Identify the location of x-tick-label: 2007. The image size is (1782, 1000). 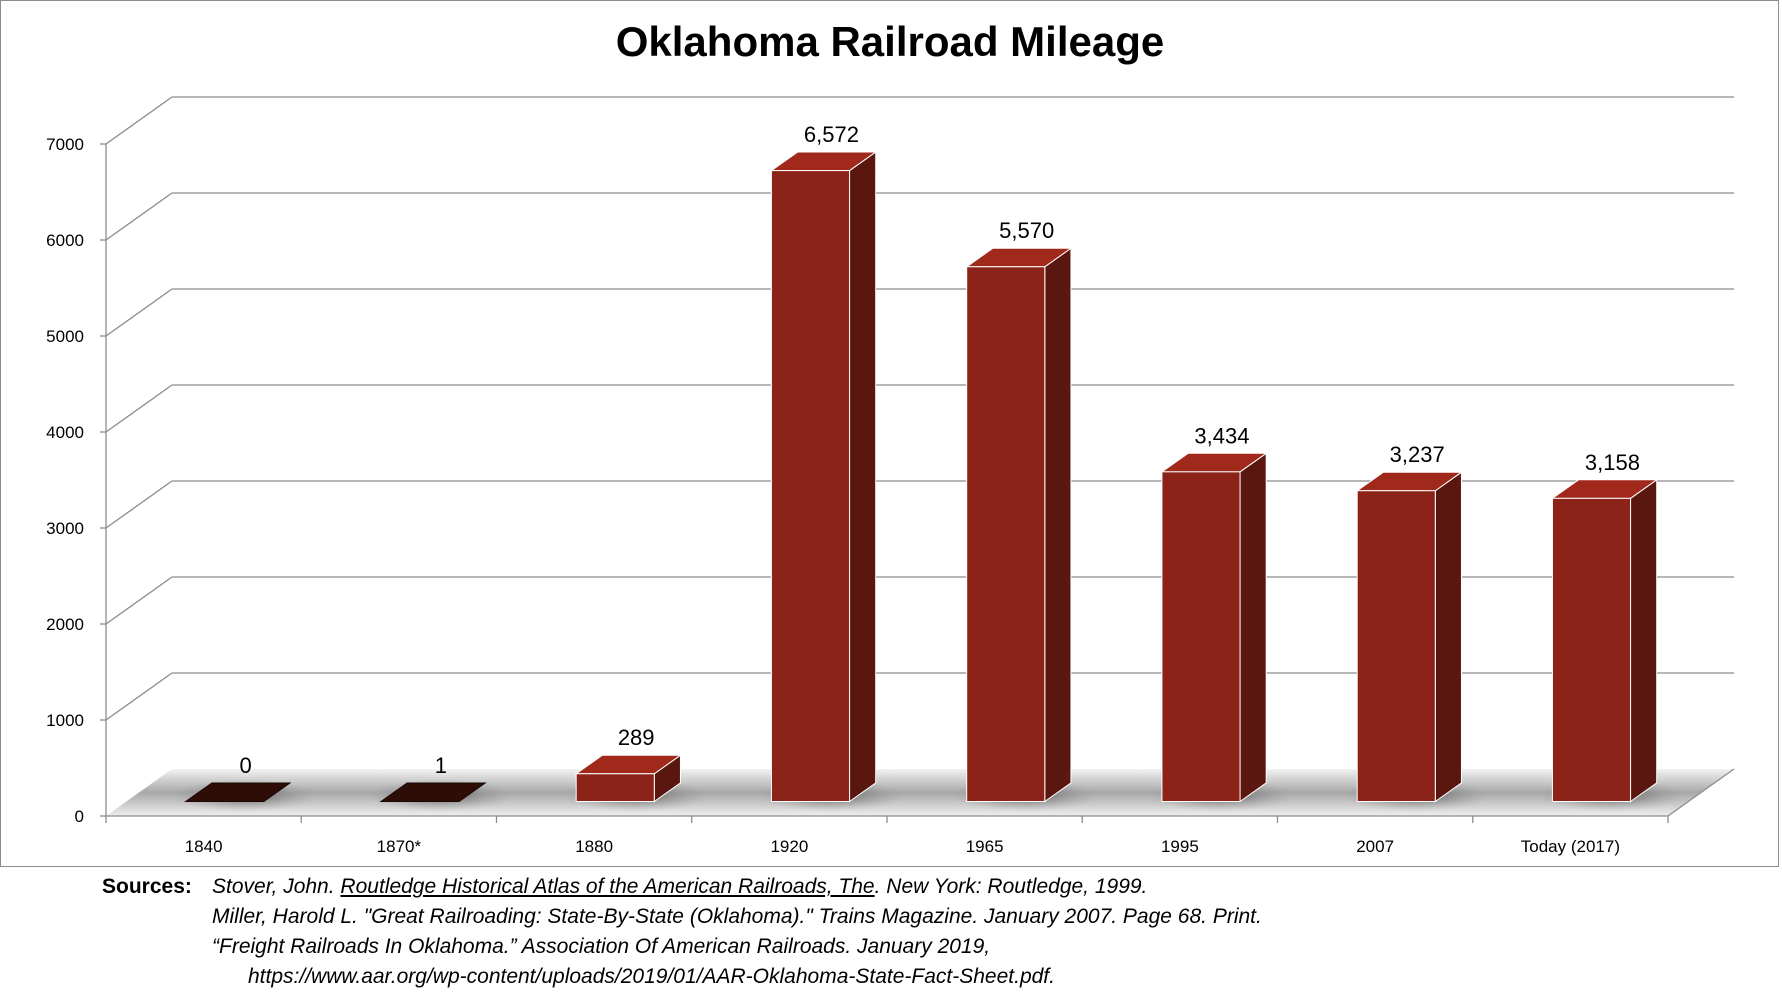
(1375, 846).